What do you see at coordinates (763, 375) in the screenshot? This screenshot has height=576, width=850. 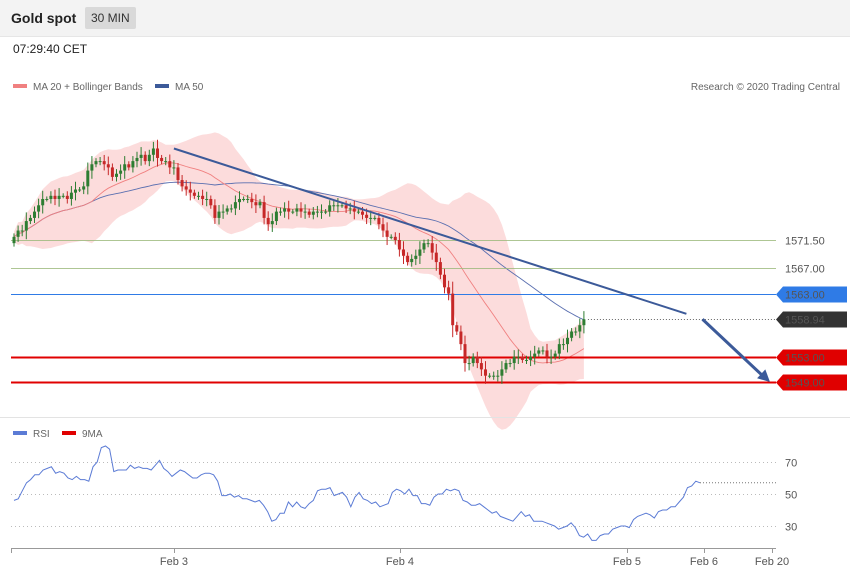 I see `projection-arrowhead` at bounding box center [763, 375].